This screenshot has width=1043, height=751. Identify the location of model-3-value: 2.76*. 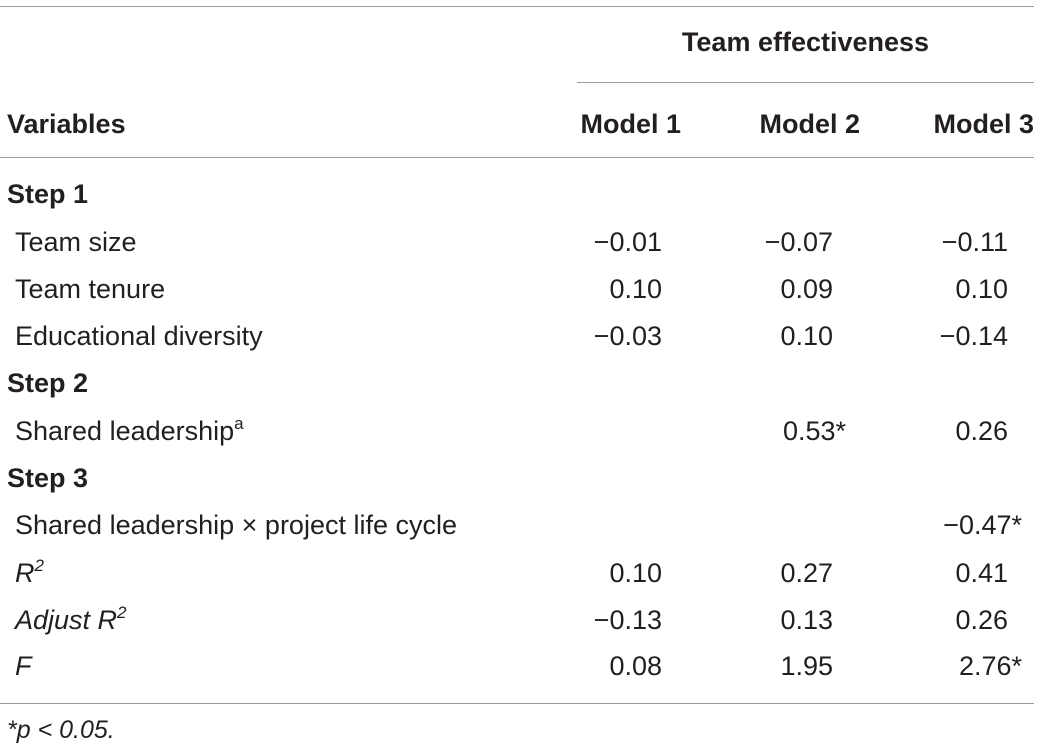
(990, 666).